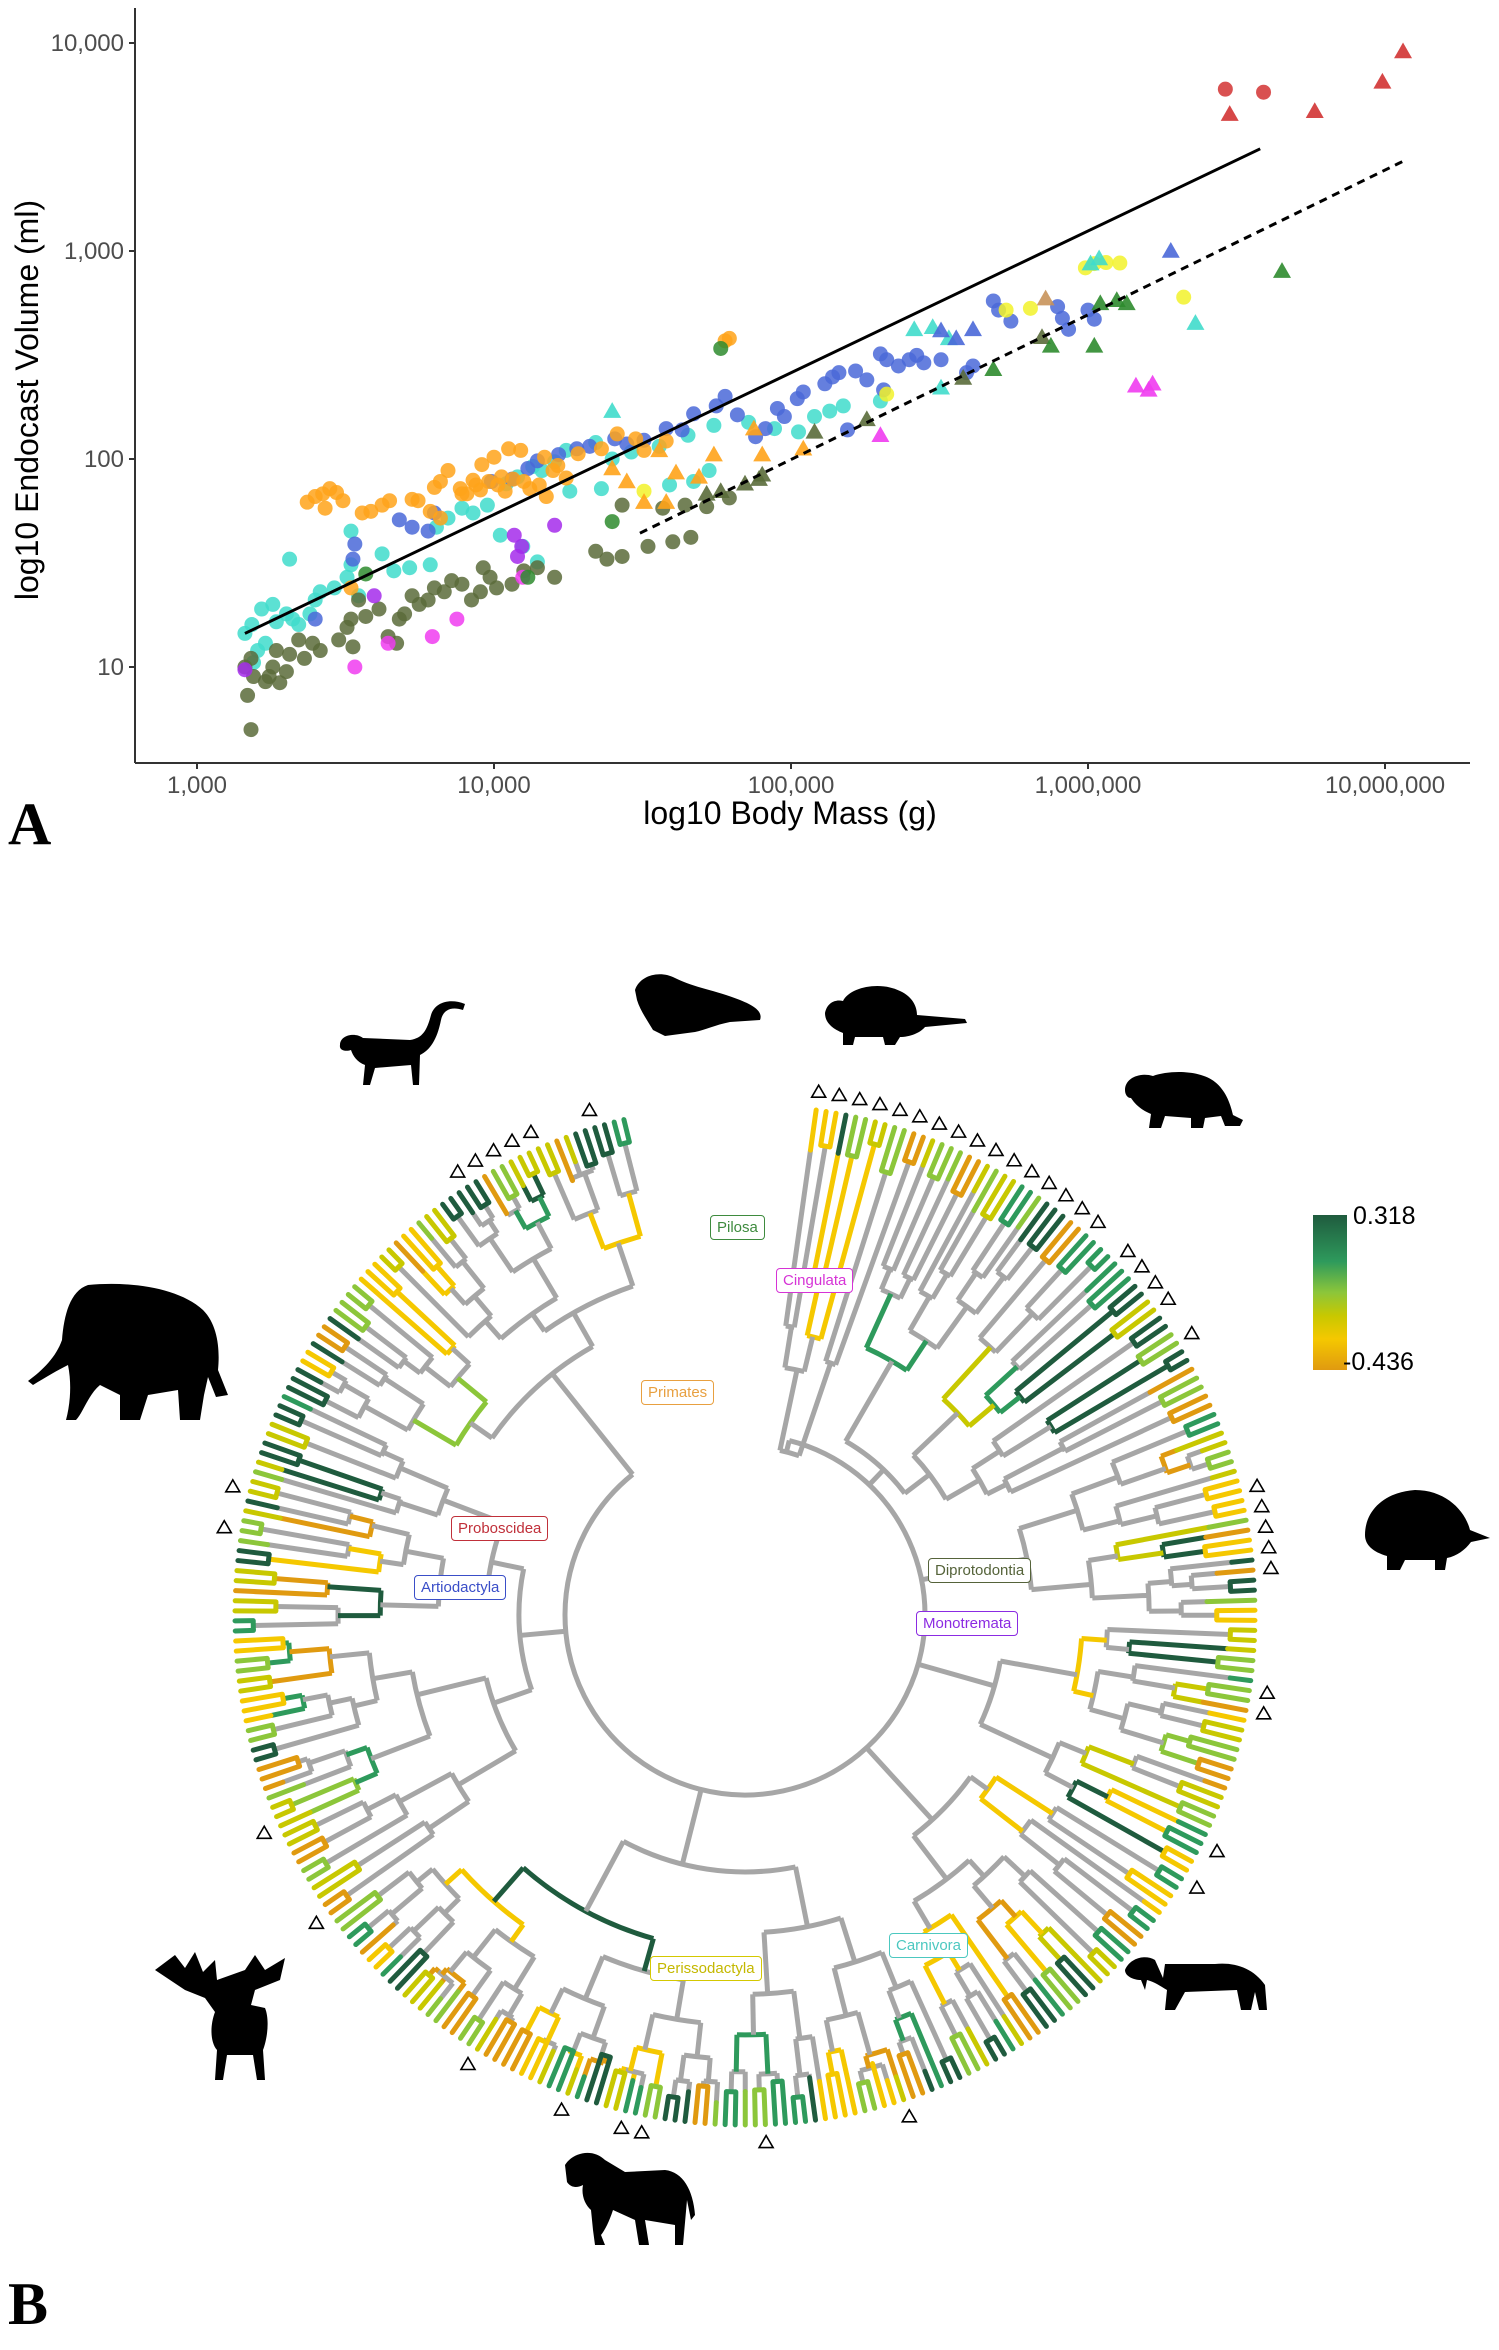  What do you see at coordinates (941, 329) in the screenshot?
I see `fossil-point-blue` at bounding box center [941, 329].